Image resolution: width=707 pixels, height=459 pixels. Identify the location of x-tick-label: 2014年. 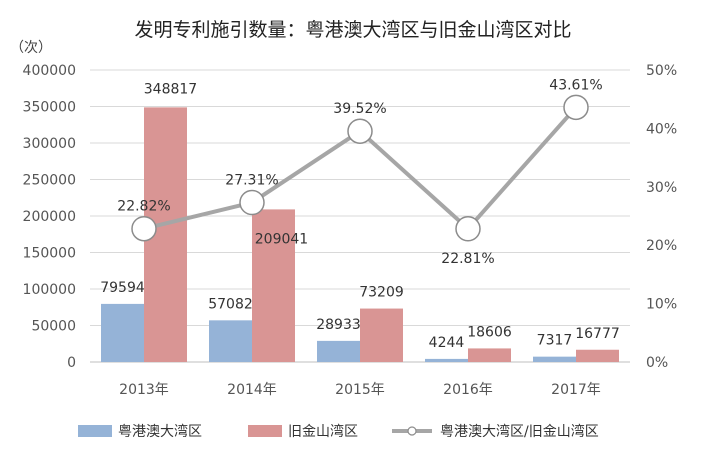
(252, 390).